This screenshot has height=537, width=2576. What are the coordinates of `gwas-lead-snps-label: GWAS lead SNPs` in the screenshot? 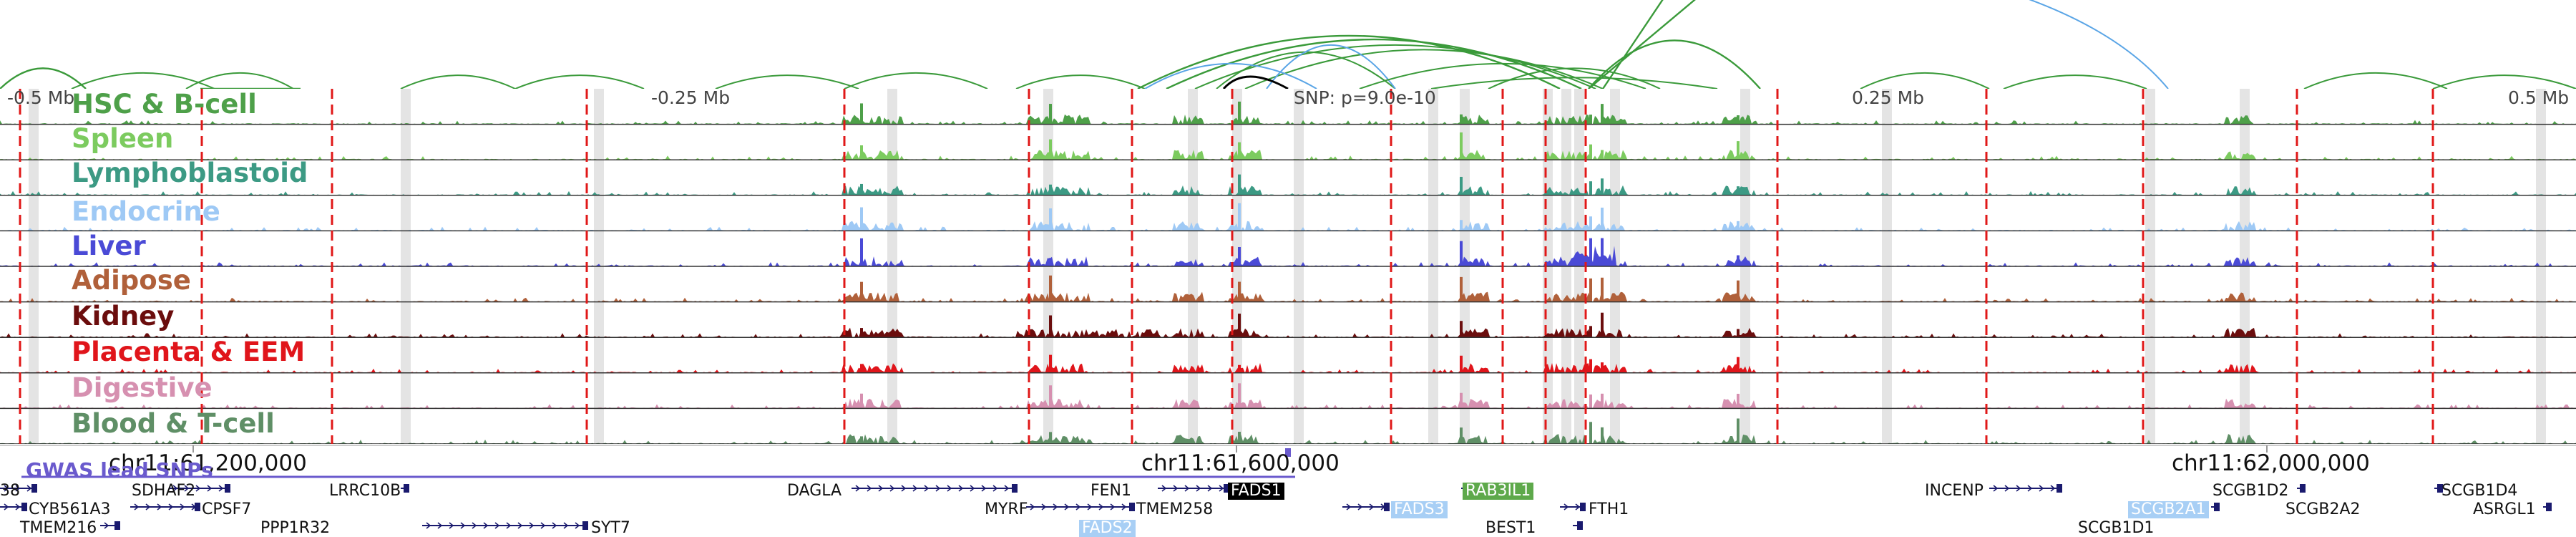 It's located at (119, 470).